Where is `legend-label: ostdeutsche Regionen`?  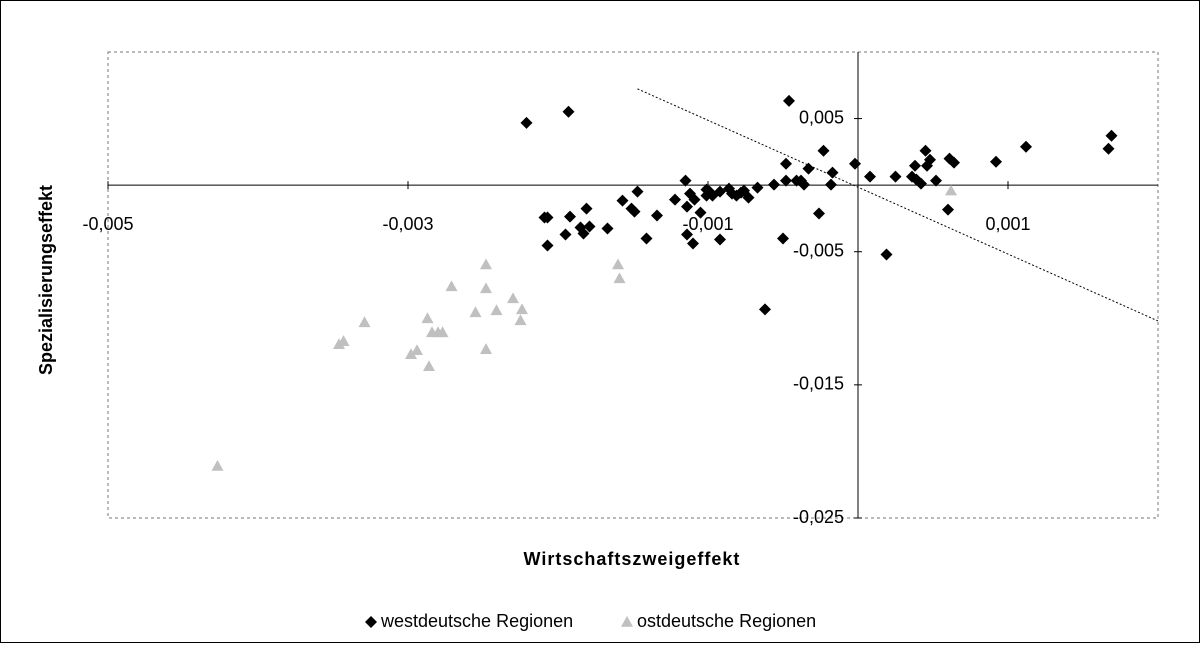
legend-label: ostdeutsche Regionen is located at coordinates (726, 621).